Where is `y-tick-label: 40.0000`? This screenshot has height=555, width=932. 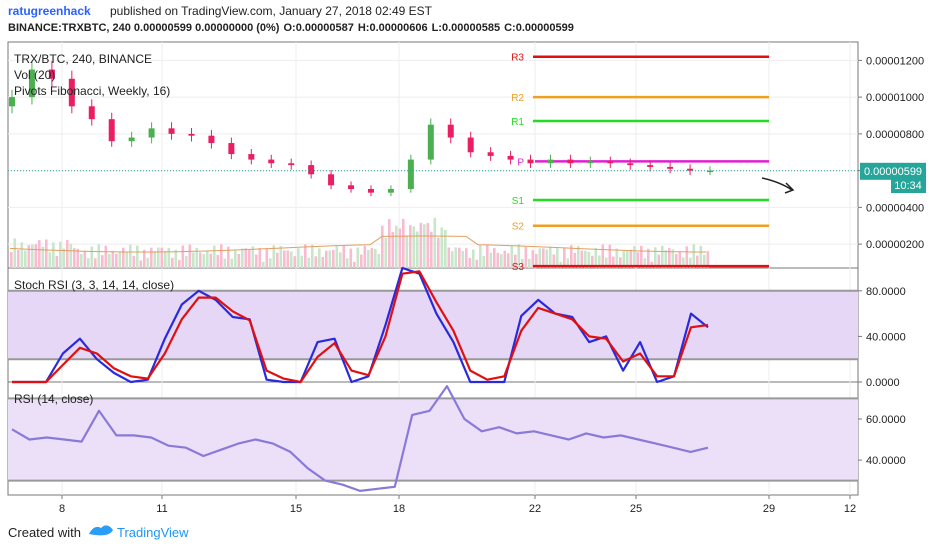
y-tick-label: 40.0000 is located at coordinates (886, 337).